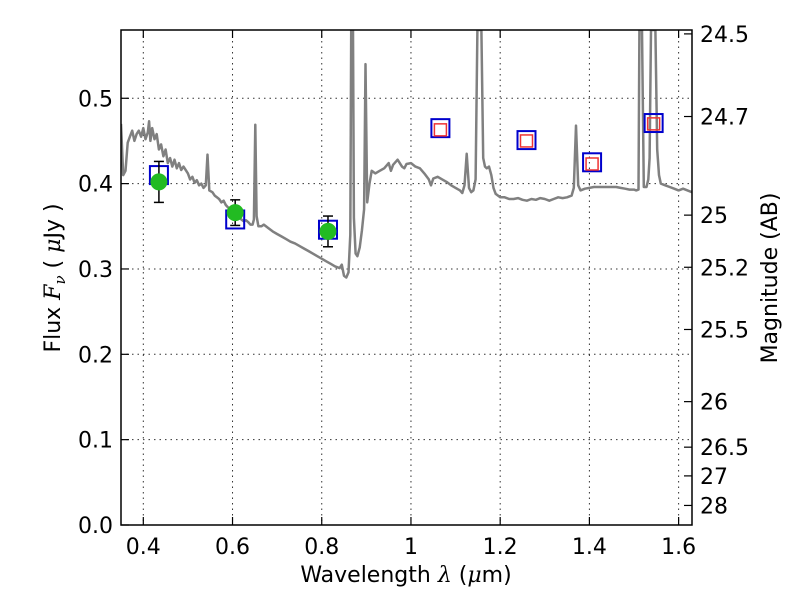 This screenshot has height=600, width=800. What do you see at coordinates (321, 547) in the screenshot?
I see `x-tick-label: 0.8` at bounding box center [321, 547].